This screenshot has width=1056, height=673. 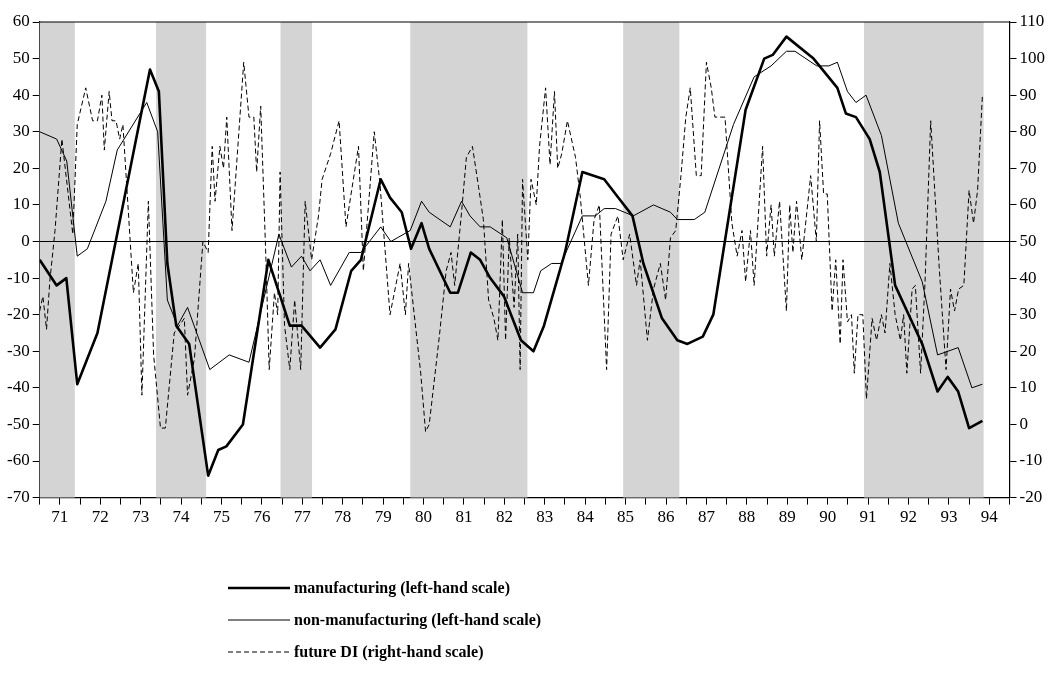 I want to click on x-tick-label: 73, so click(x=141, y=517).